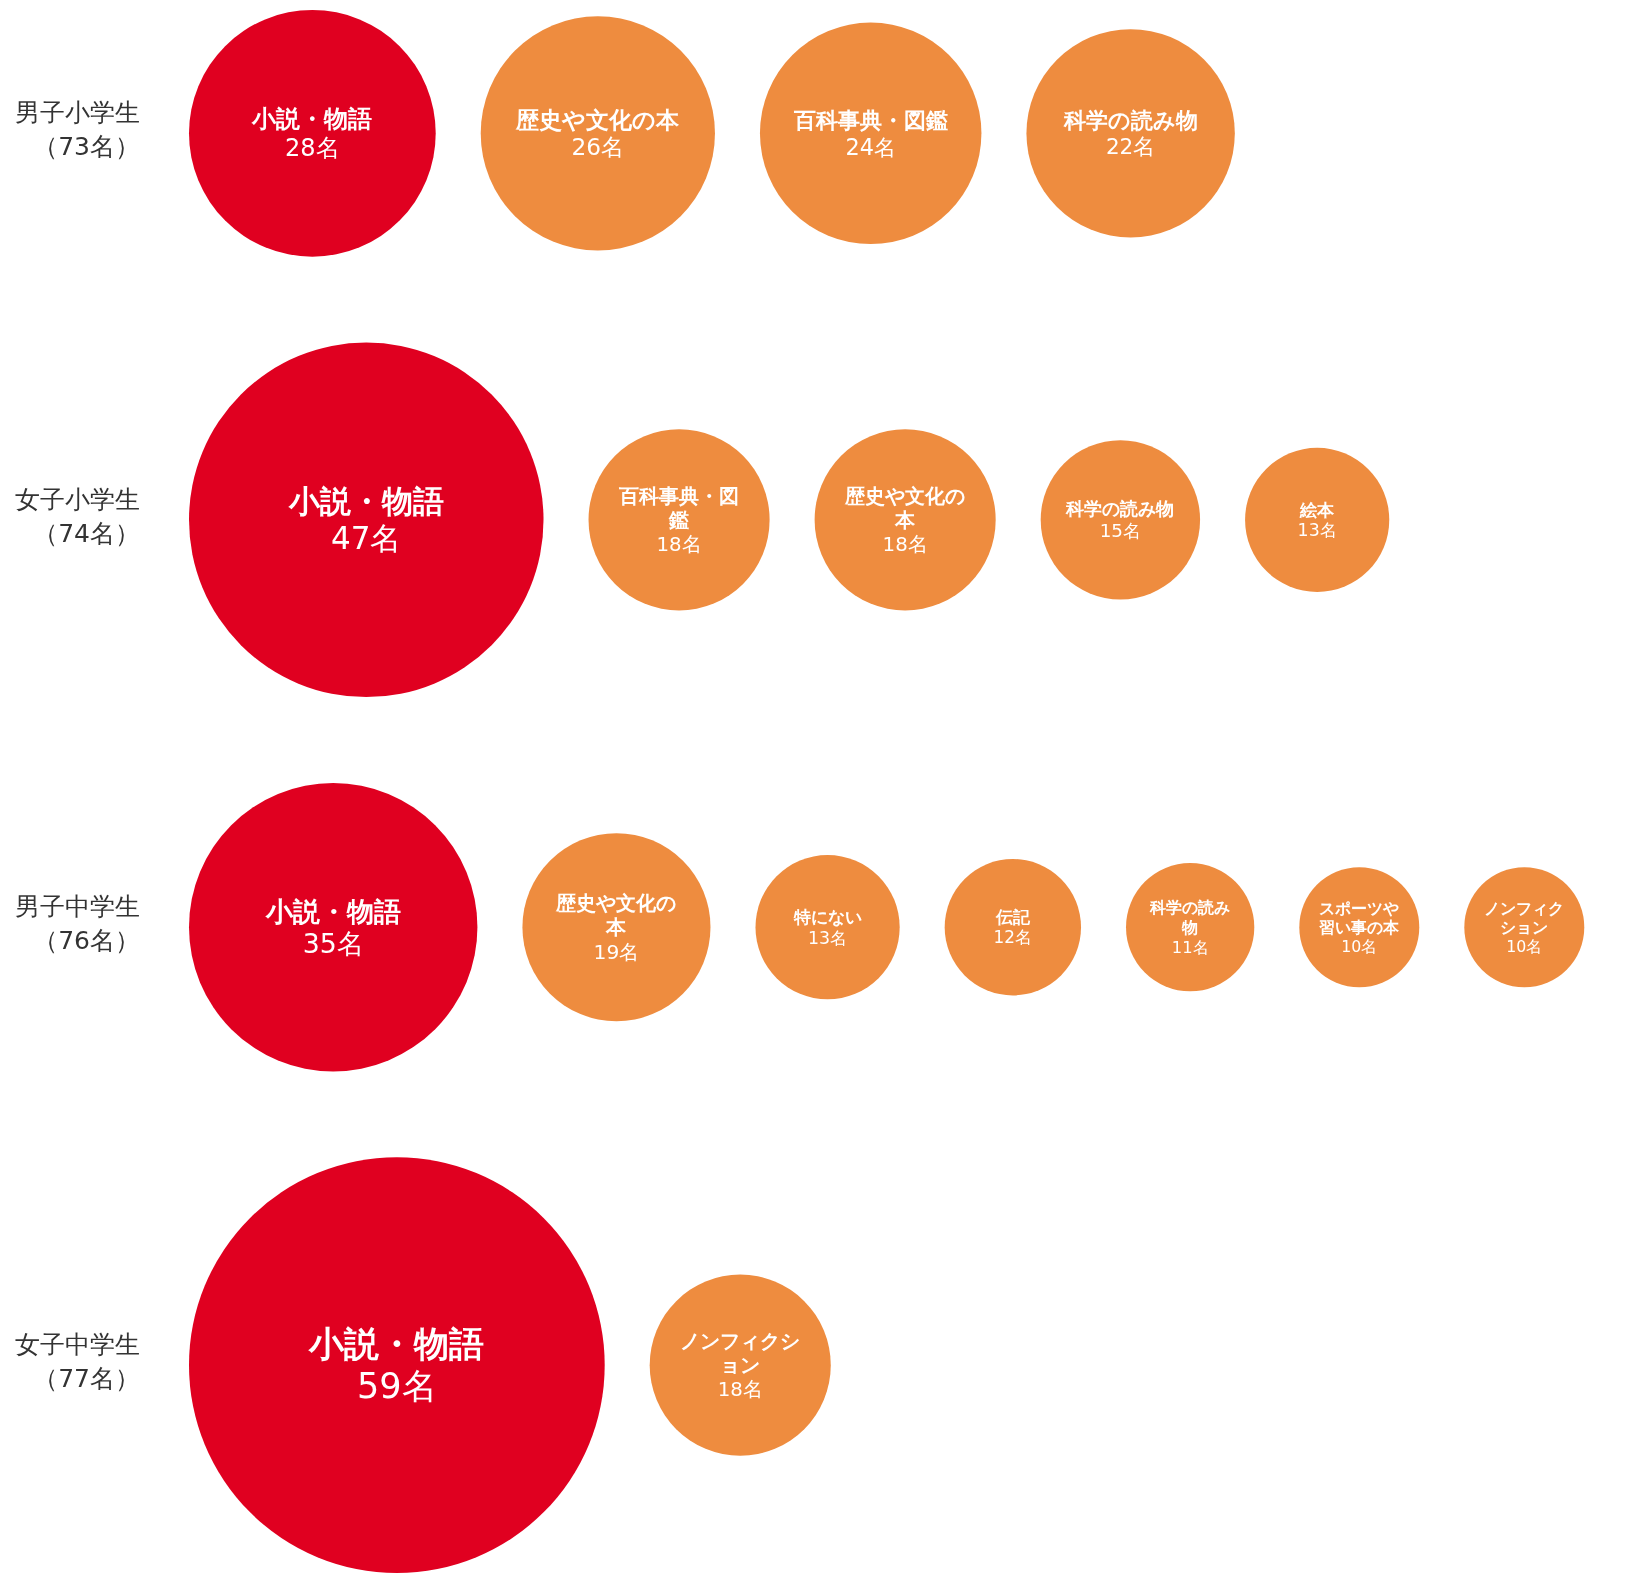 The image size is (1634, 1583). I want to click on value-label: 19名, so click(616, 951).